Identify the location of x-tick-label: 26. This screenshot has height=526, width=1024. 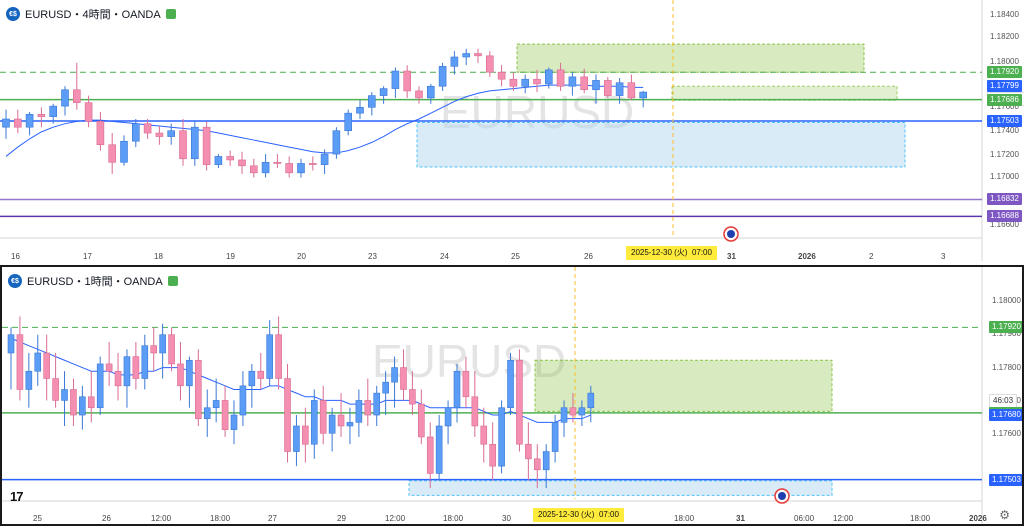
(106, 518).